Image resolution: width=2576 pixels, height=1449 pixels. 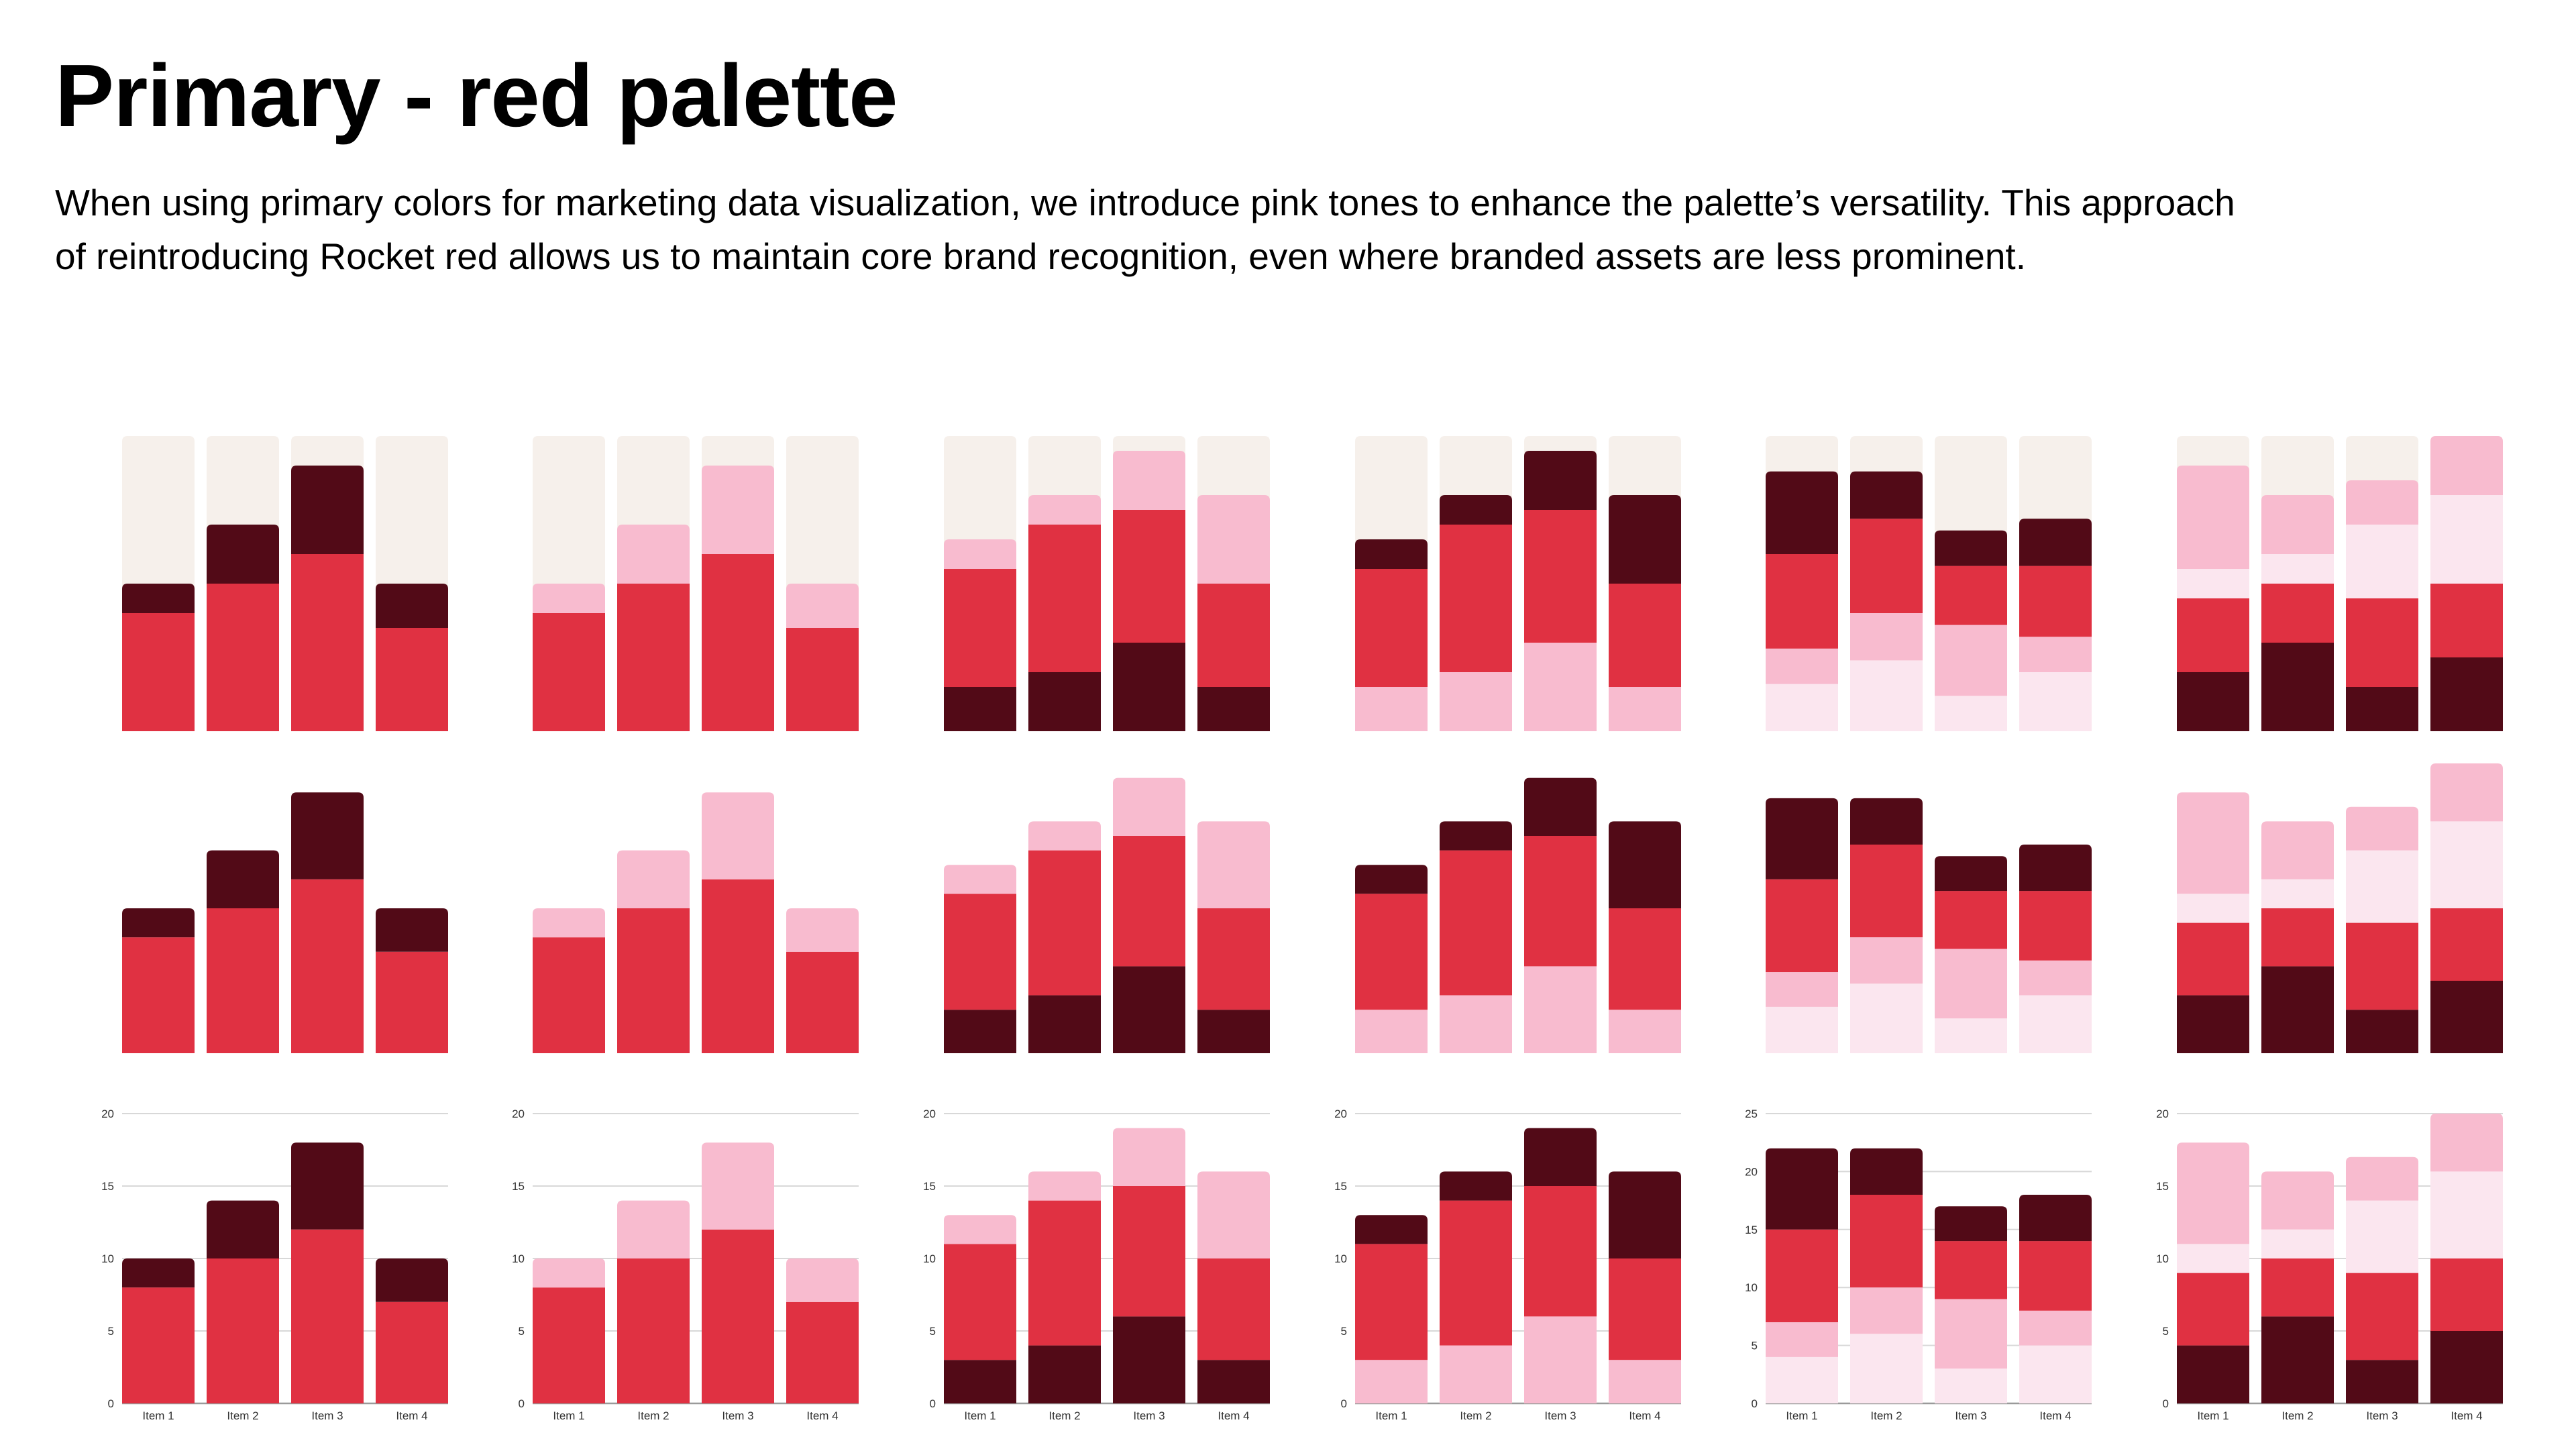 I want to click on chart-15: 0 5 10 15 20 Item 1 Item 2 Item 3 Item 4, so click(x=1096, y=1265).